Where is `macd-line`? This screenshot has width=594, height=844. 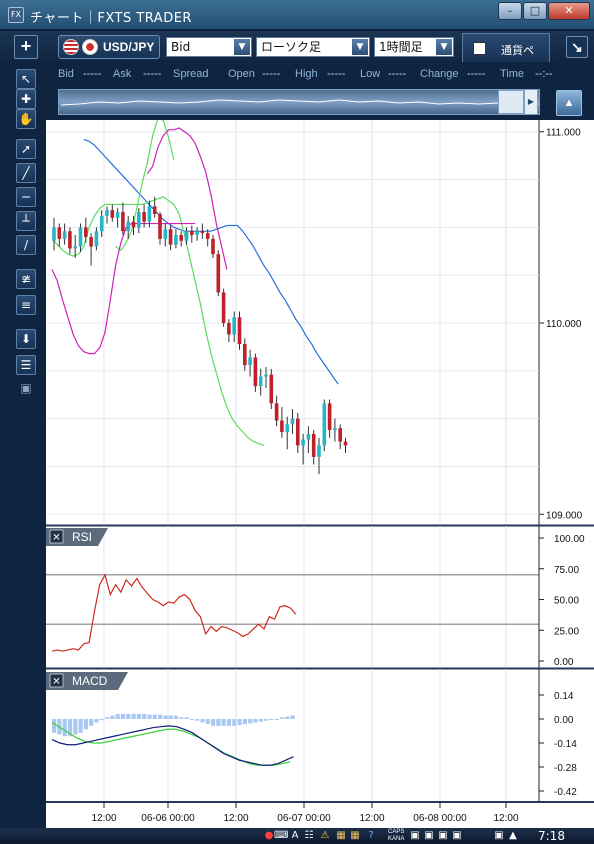
macd-line is located at coordinates (172, 745).